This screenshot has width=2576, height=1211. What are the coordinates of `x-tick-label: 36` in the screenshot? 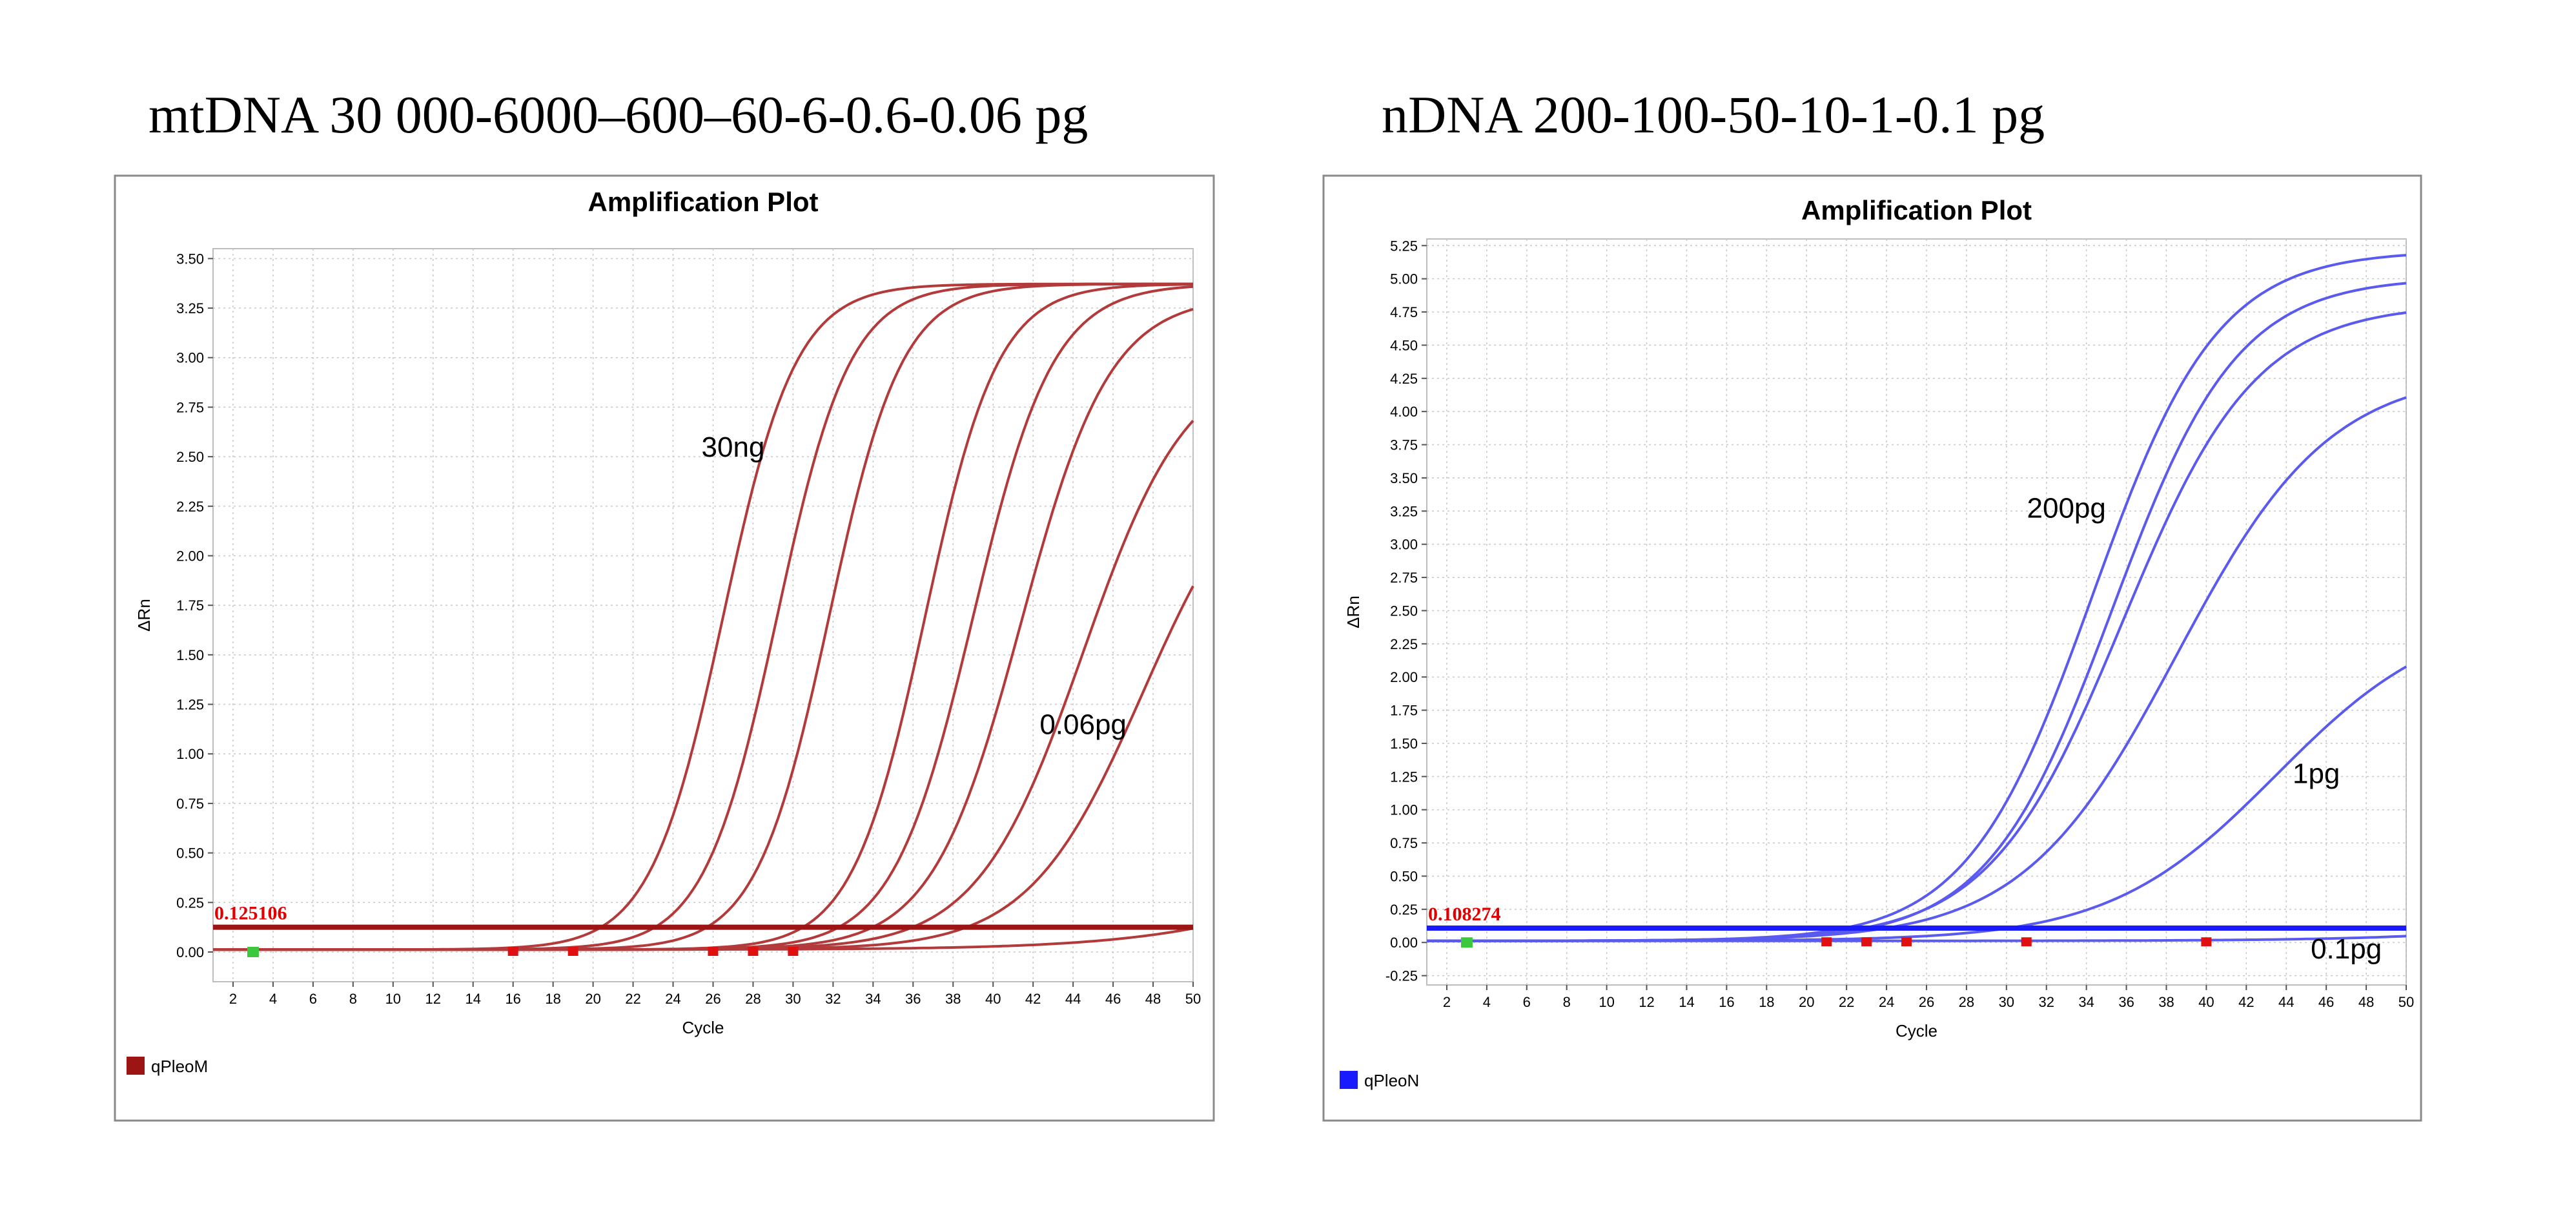 It's located at (2126, 1002).